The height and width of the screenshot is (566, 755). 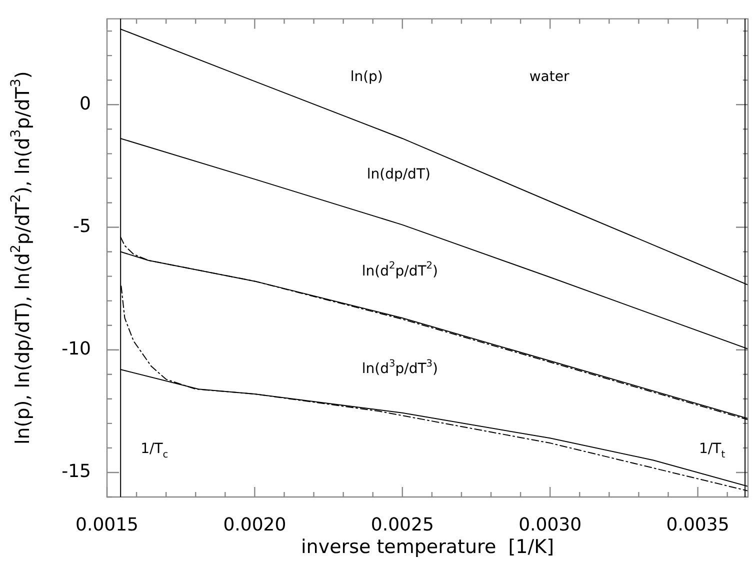 What do you see at coordinates (550, 525) in the screenshot?
I see `x-tick-label: 0.0030` at bounding box center [550, 525].